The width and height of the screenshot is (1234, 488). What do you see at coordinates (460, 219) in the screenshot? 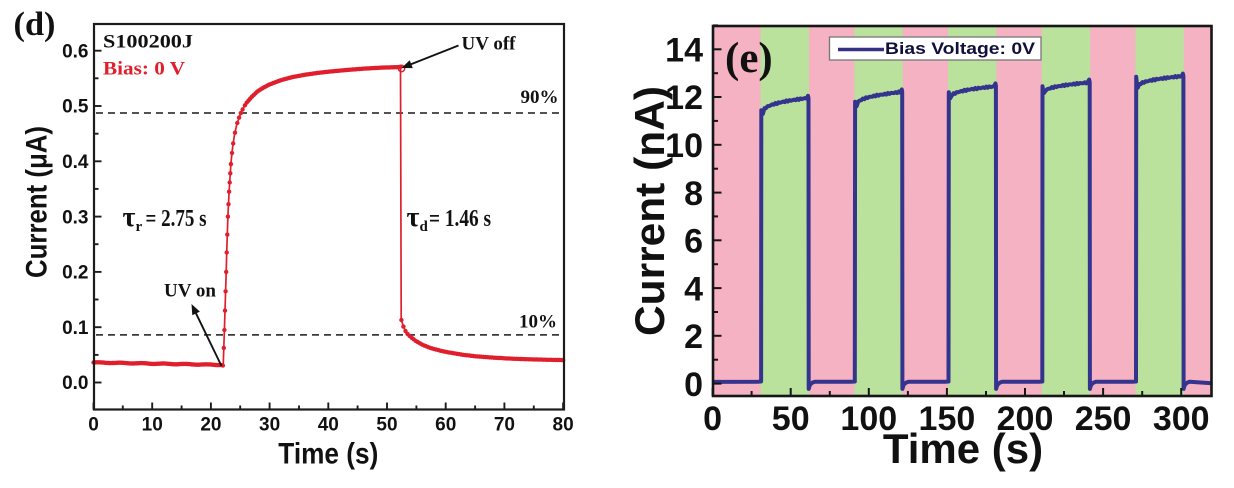
I see `svg-text: = 1.46 s` at bounding box center [460, 219].